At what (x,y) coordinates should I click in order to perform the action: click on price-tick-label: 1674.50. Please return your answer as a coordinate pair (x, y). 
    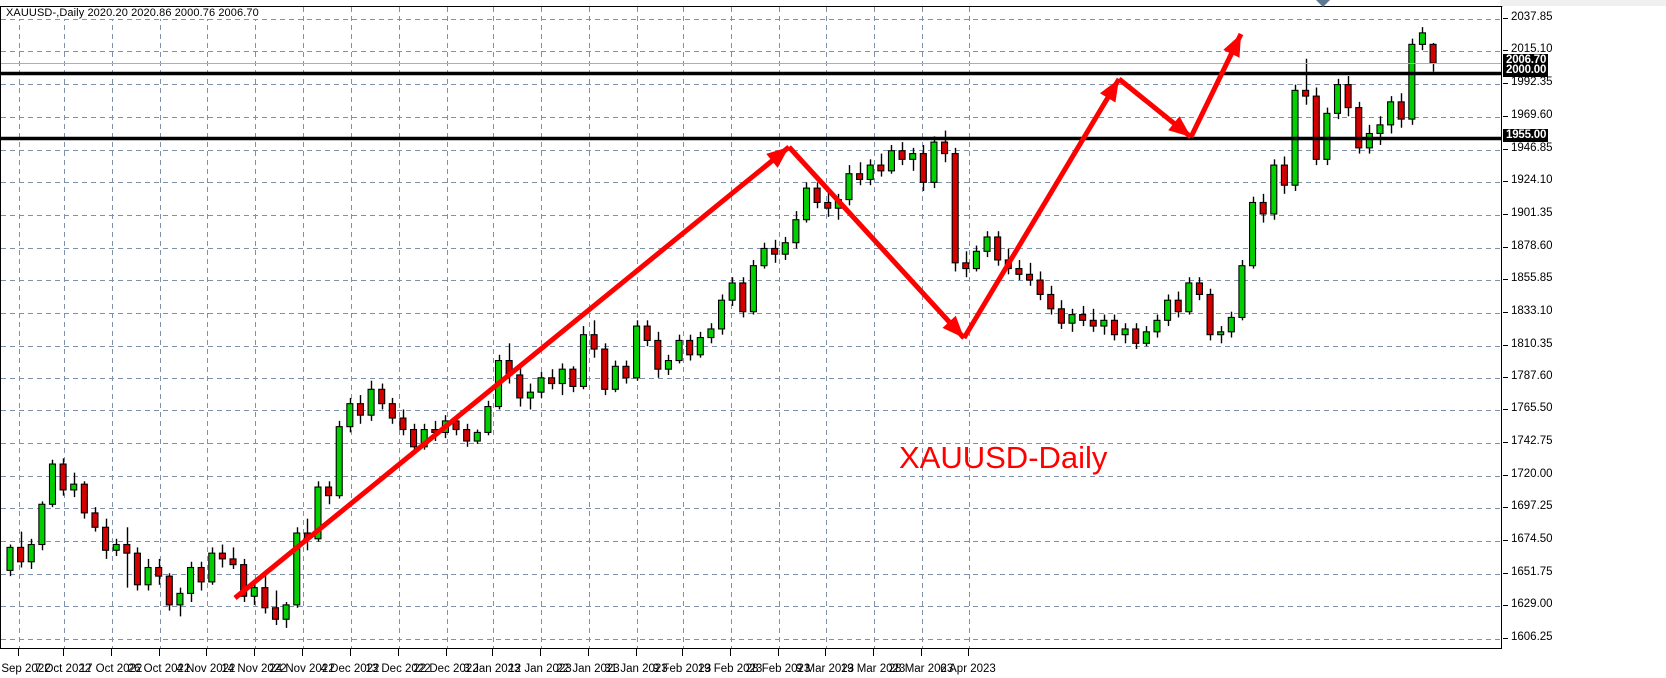
    Looking at the image, I should click on (1532, 539).